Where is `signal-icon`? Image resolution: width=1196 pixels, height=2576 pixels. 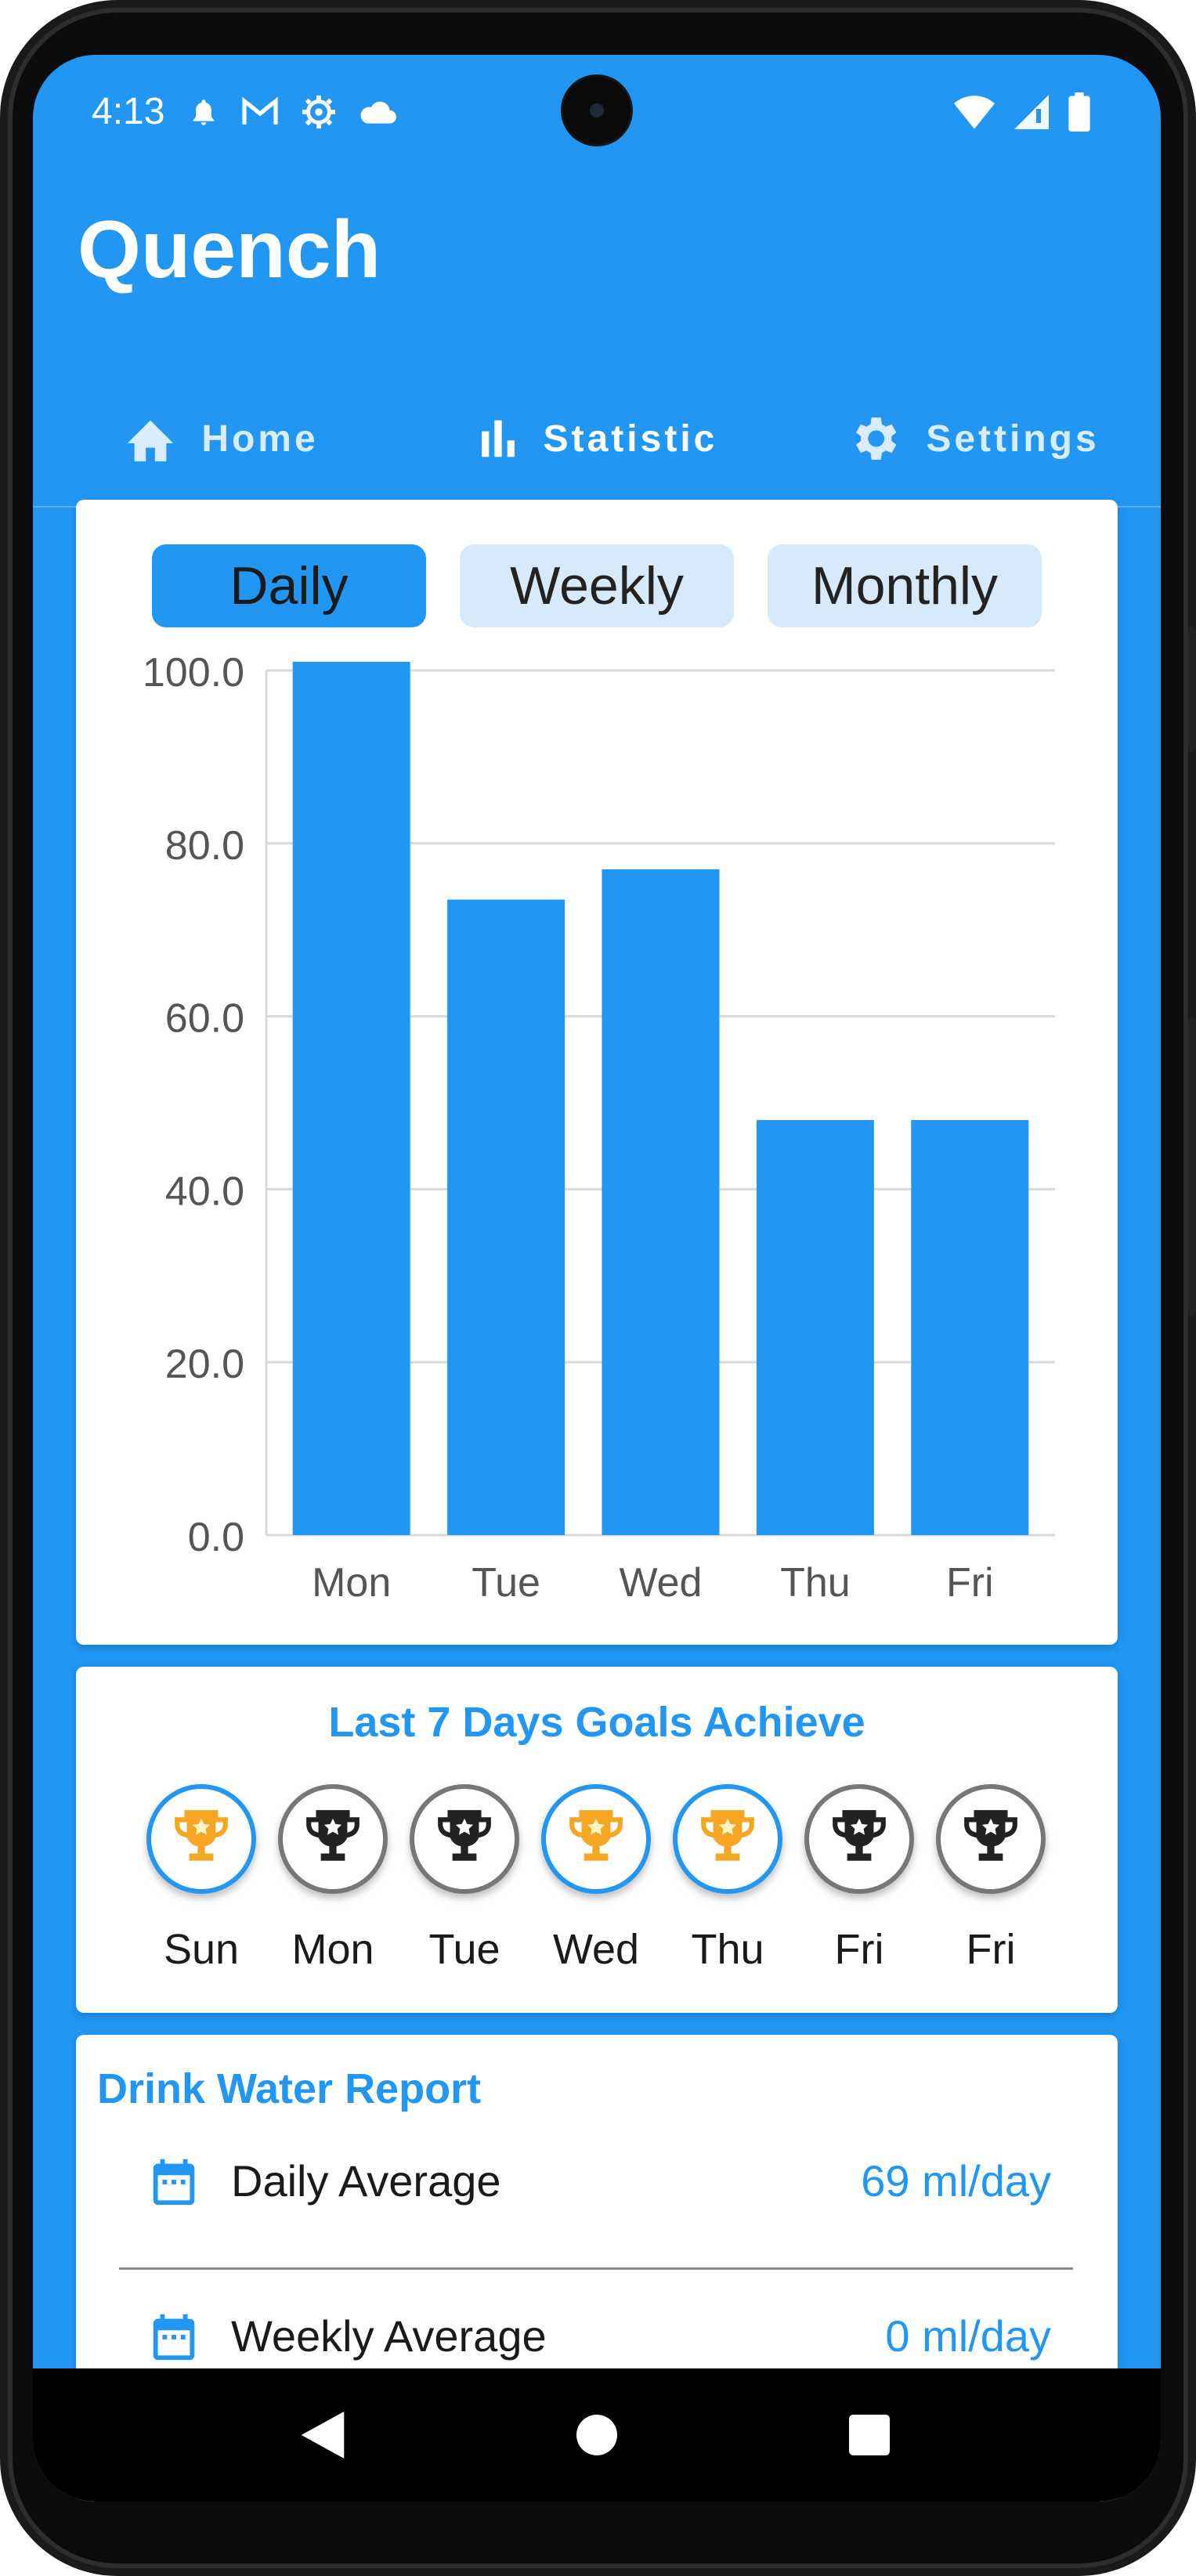
signal-icon is located at coordinates (1031, 112).